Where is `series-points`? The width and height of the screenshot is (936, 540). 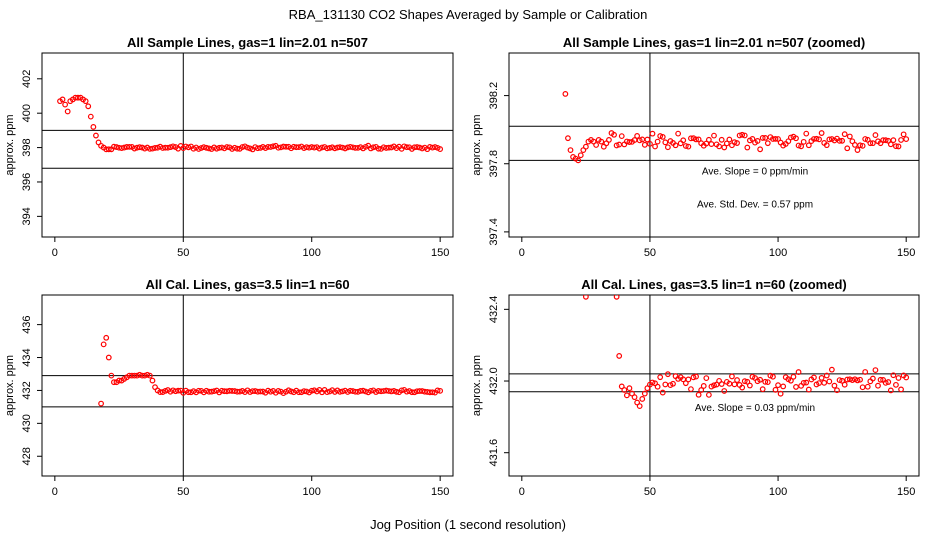 series-points is located at coordinates (250, 123).